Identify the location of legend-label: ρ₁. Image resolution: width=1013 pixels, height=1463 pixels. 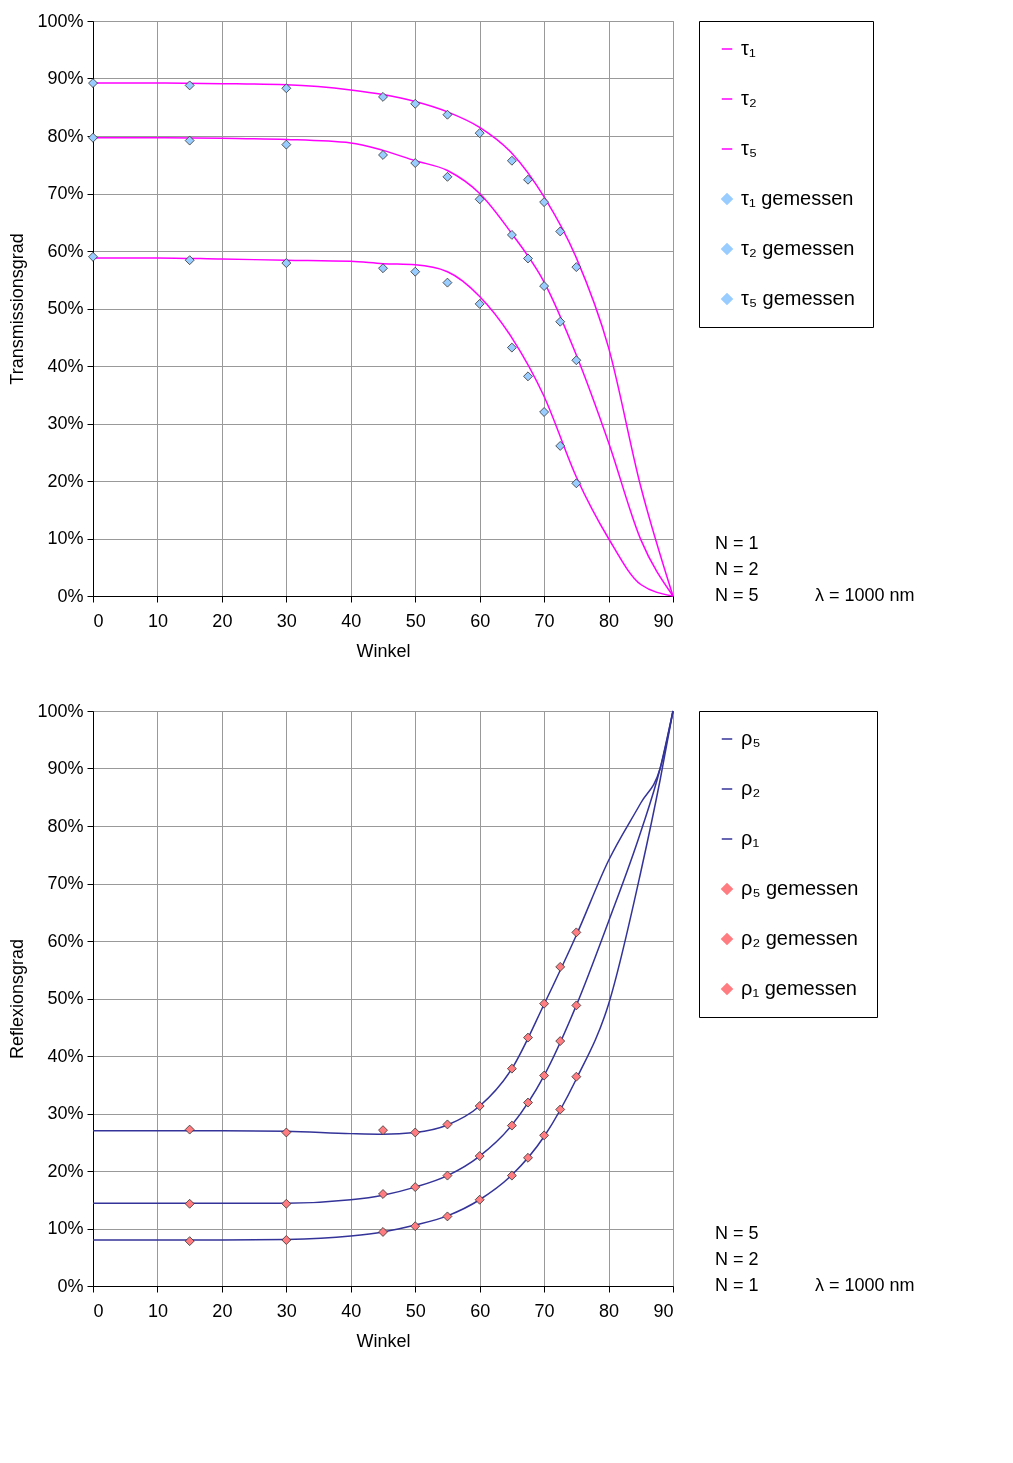
(750, 838).